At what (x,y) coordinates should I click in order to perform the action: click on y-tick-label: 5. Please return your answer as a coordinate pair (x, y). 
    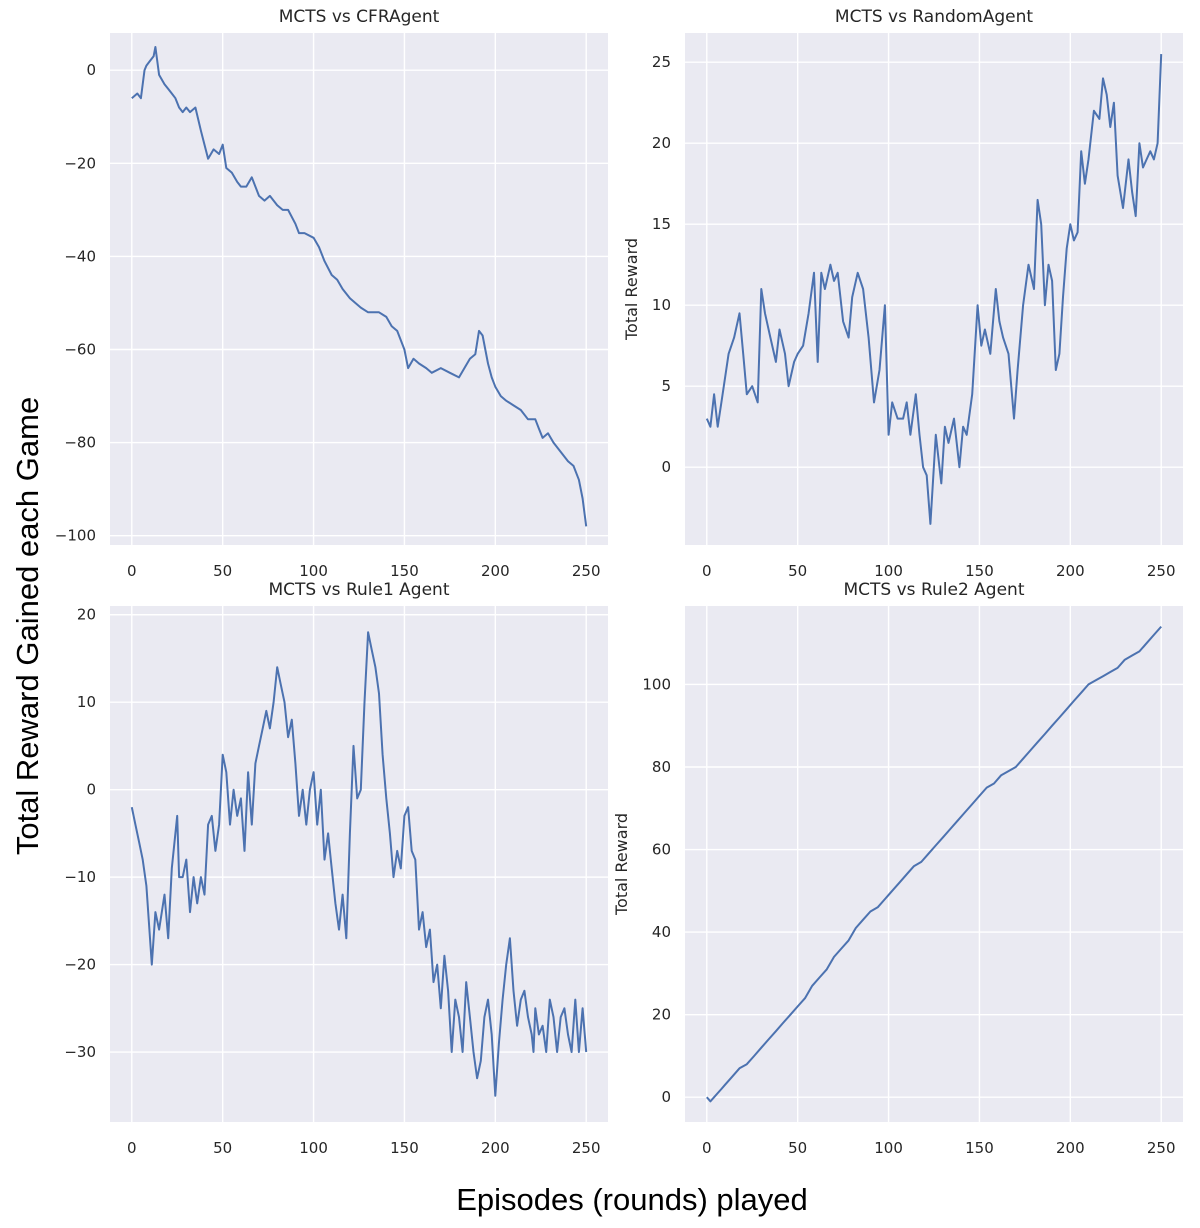
    Looking at the image, I should click on (666, 386).